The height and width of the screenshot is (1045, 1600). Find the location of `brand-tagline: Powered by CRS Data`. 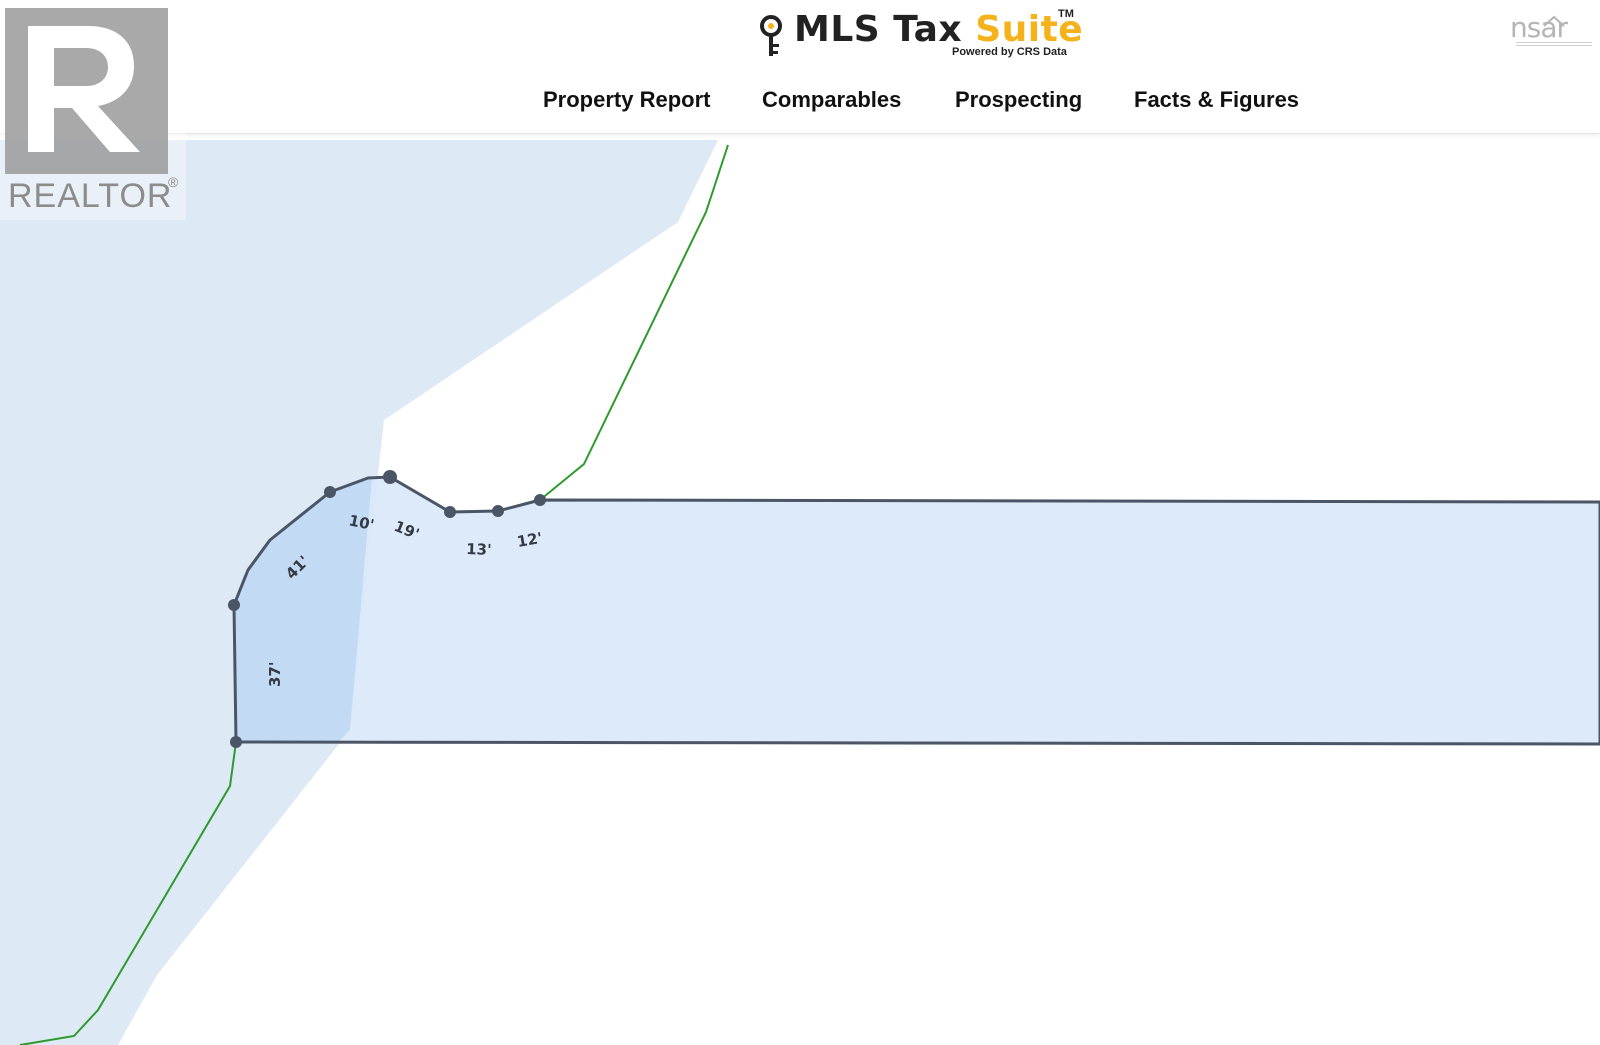

brand-tagline: Powered by CRS Data is located at coordinates (1009, 52).